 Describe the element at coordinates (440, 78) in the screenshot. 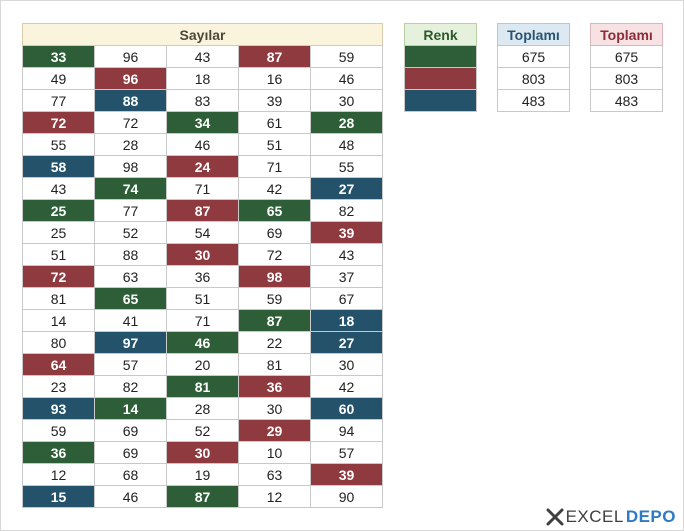

I see `color-swatch-red` at that location.